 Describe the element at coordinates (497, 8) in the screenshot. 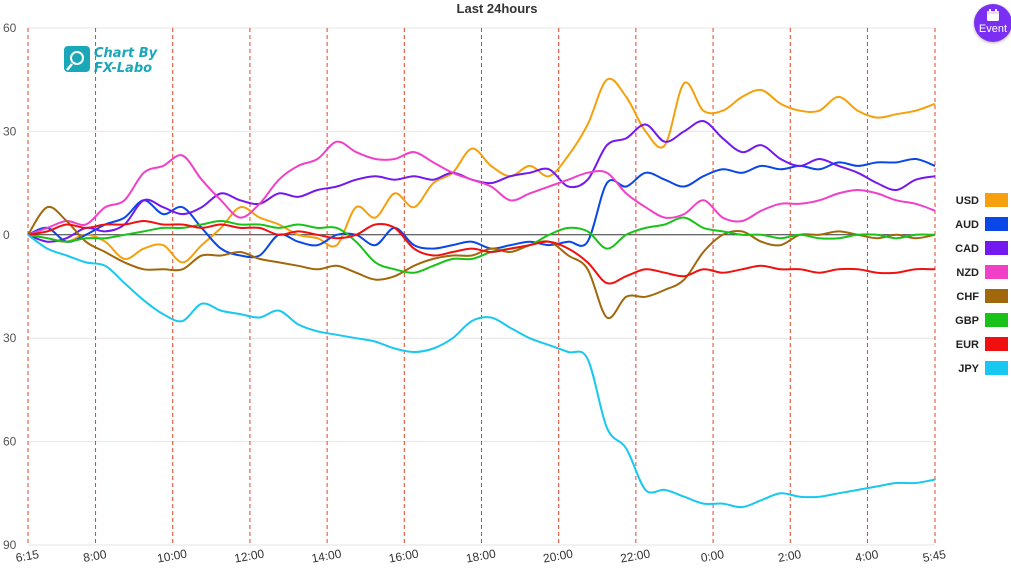

I see `chart-title: Last 24hours` at that location.